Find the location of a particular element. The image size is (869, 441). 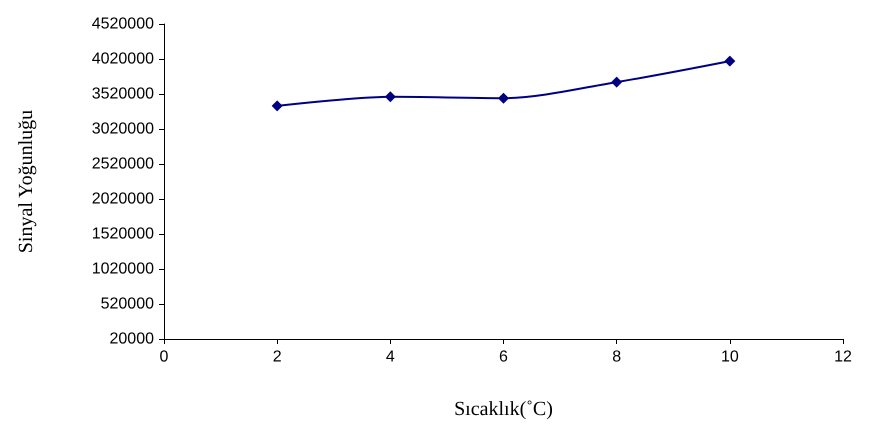

y-axis-title: Sinyal Yoğunluğu is located at coordinates (26, 182).